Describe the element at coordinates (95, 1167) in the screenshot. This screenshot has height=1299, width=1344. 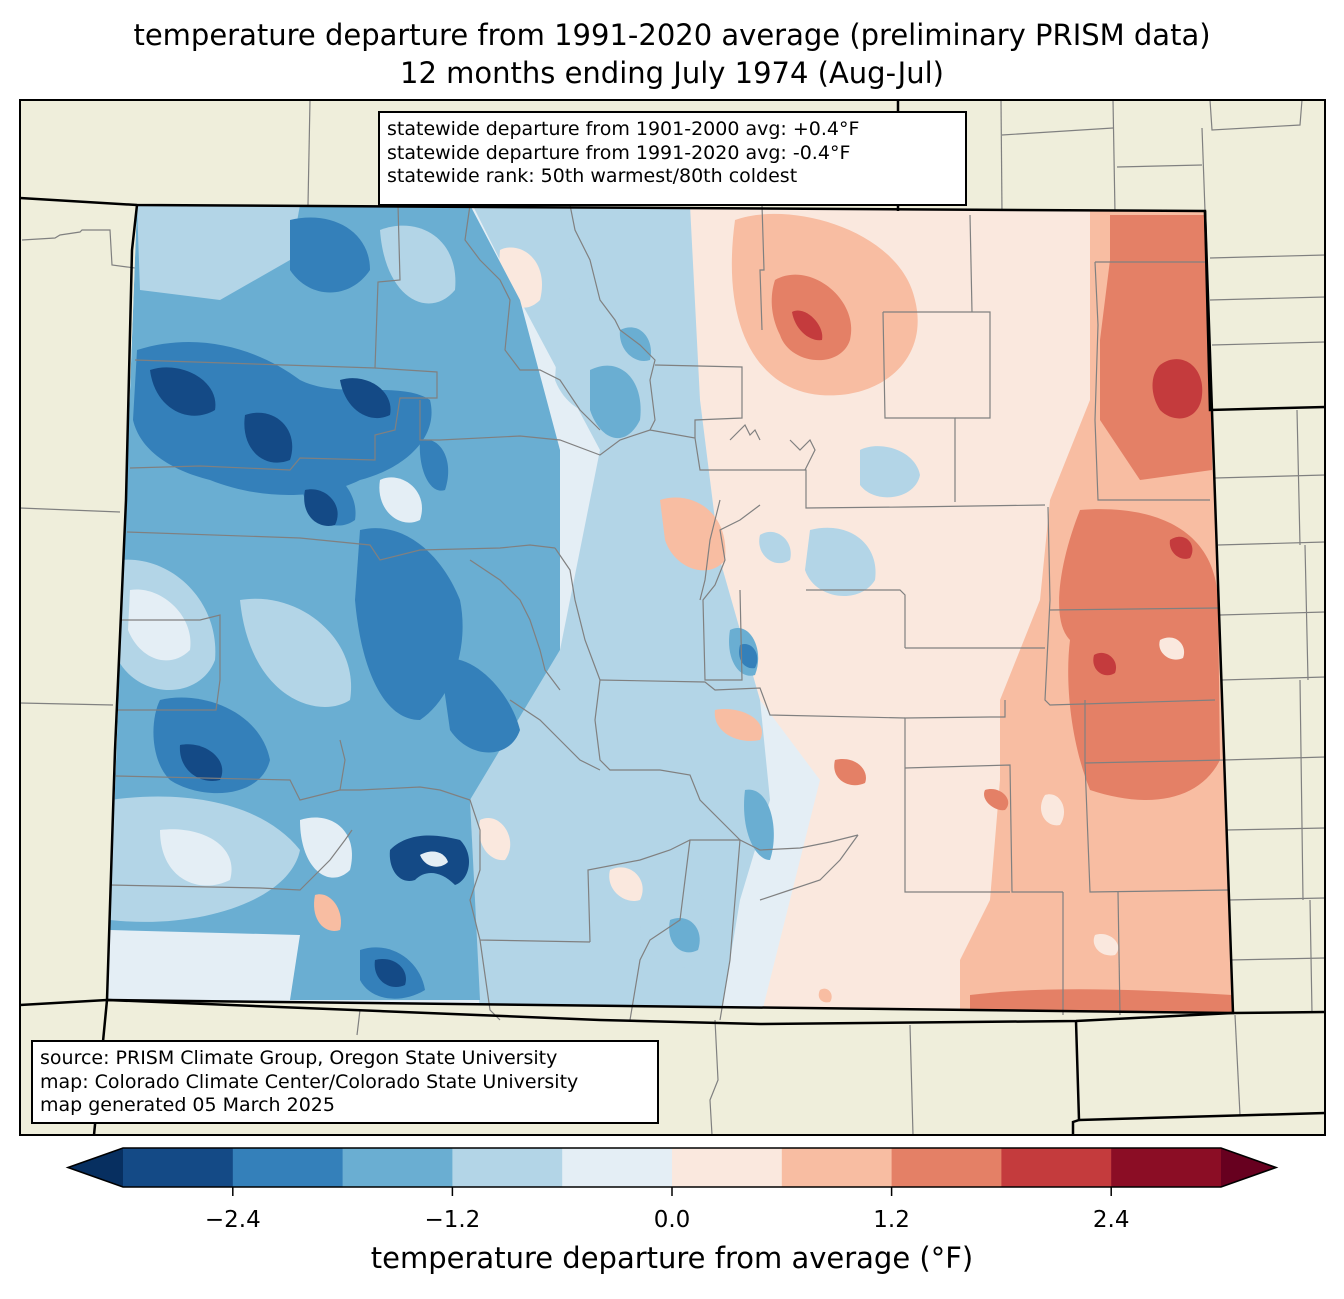
I see `colorbar-under-arrow` at that location.